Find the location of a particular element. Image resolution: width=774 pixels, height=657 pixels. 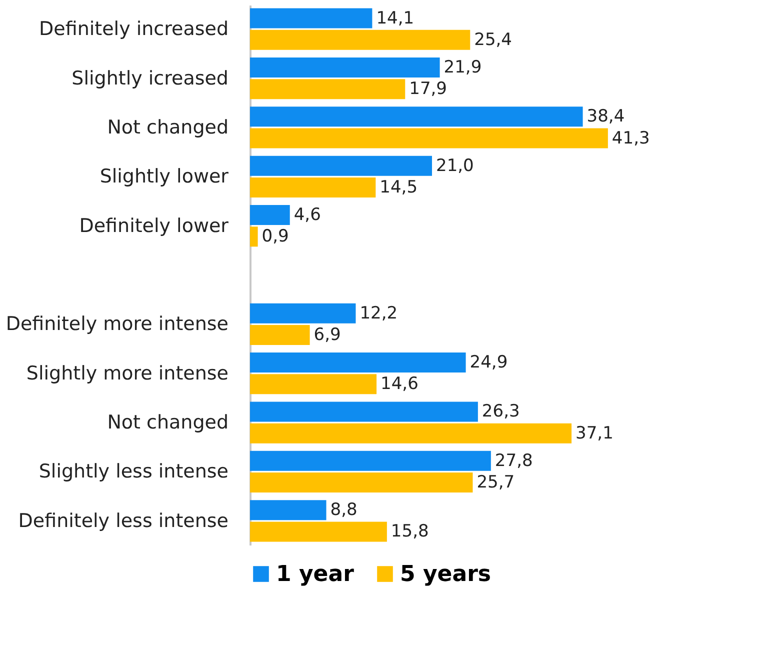

data-label: 21,9 is located at coordinates (463, 67).